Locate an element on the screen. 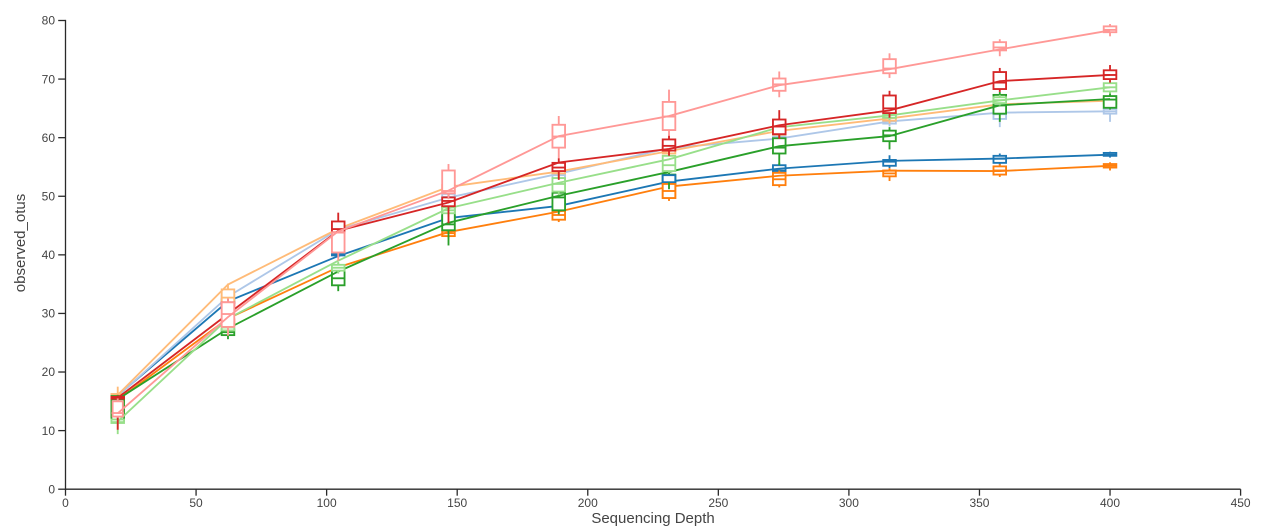  svg-text: 80 is located at coordinates (49, 21).